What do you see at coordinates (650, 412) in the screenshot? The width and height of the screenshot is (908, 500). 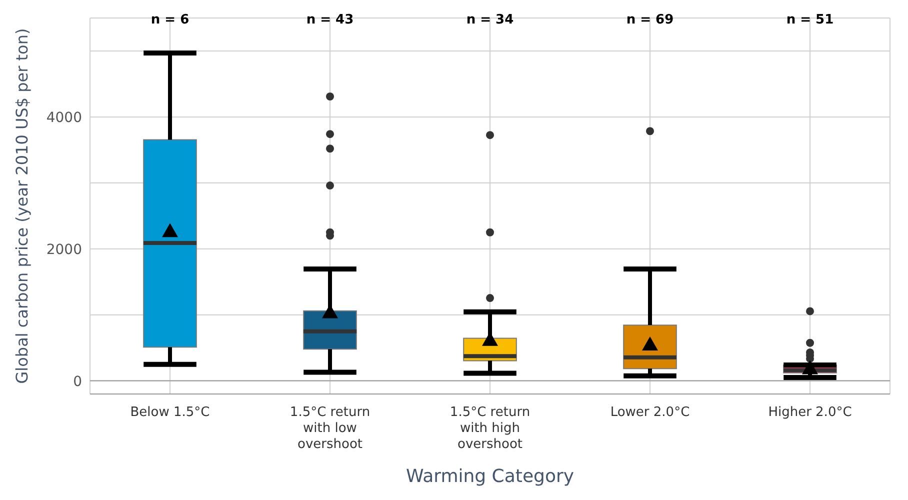 I see `x-tick-label: Lower 2.0°C` at bounding box center [650, 412].